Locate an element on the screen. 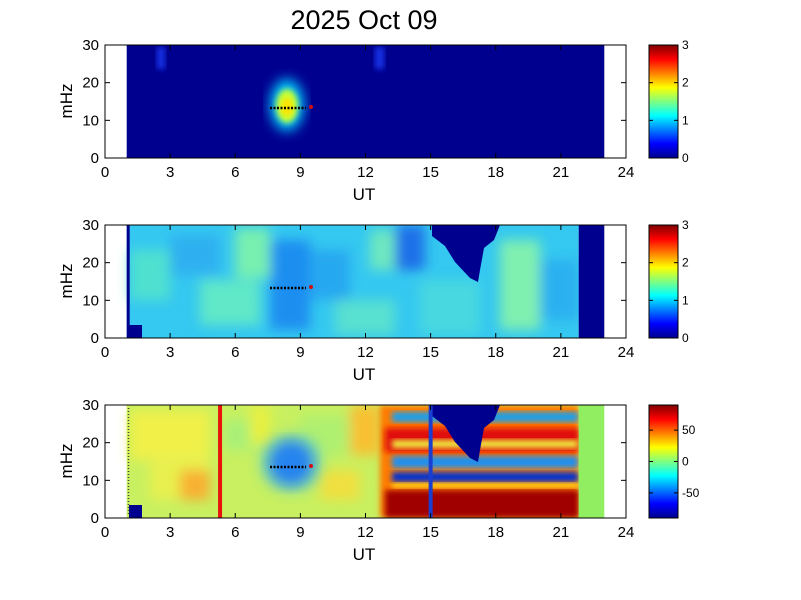 This screenshot has height=600, width=801. colorbar-tick-label: 50 is located at coordinates (689, 430).